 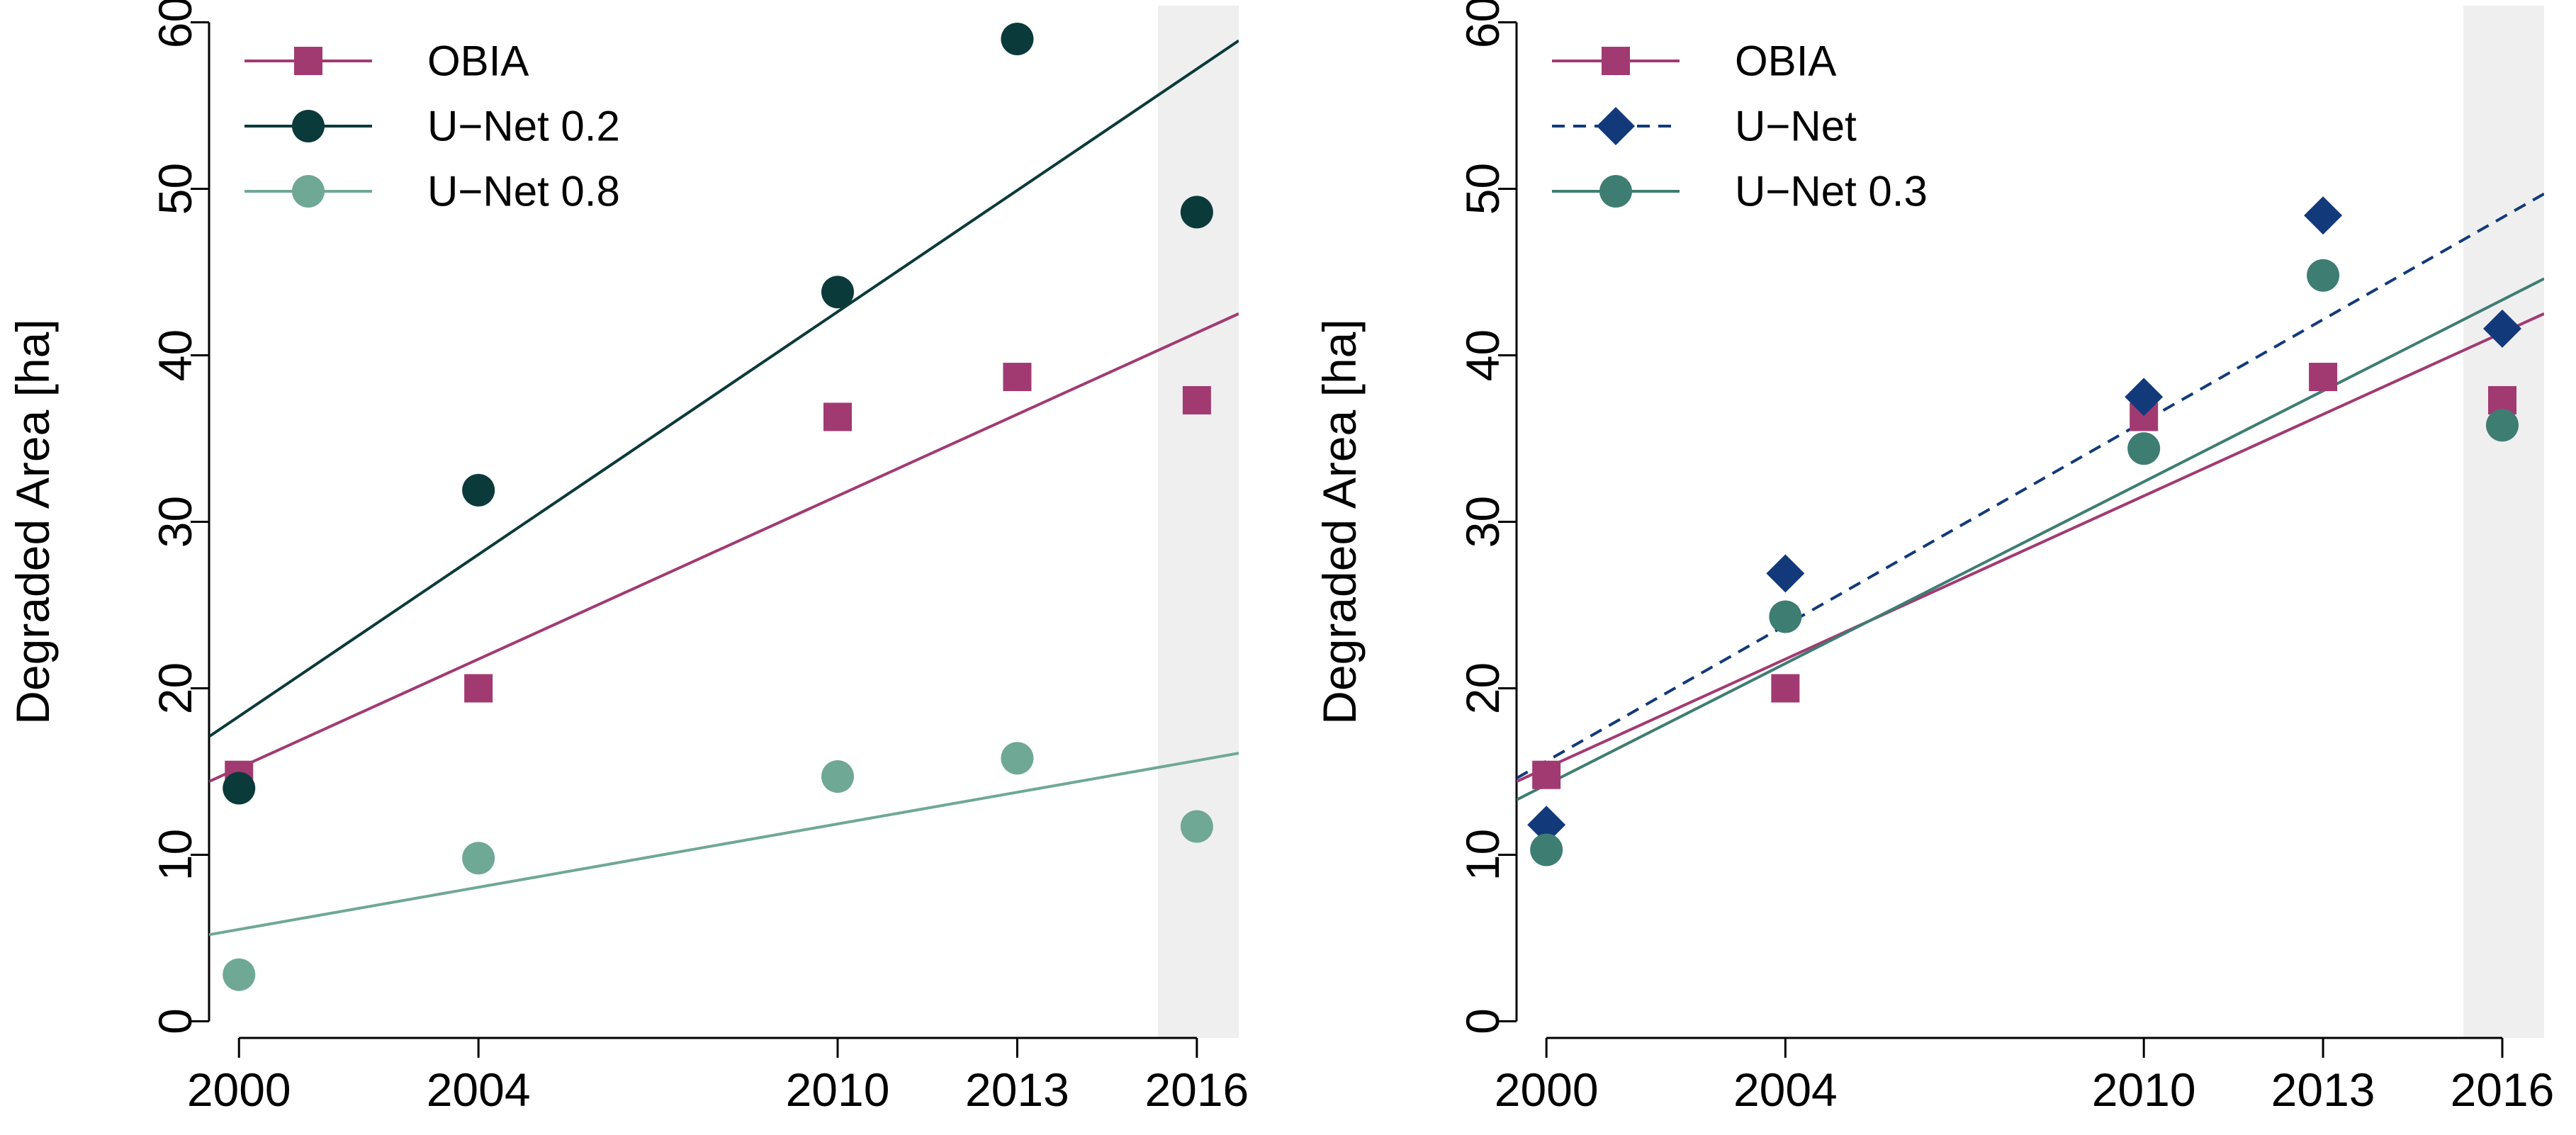 What do you see at coordinates (523, 191) in the screenshot?
I see `legend-label: U−Net 0.8` at bounding box center [523, 191].